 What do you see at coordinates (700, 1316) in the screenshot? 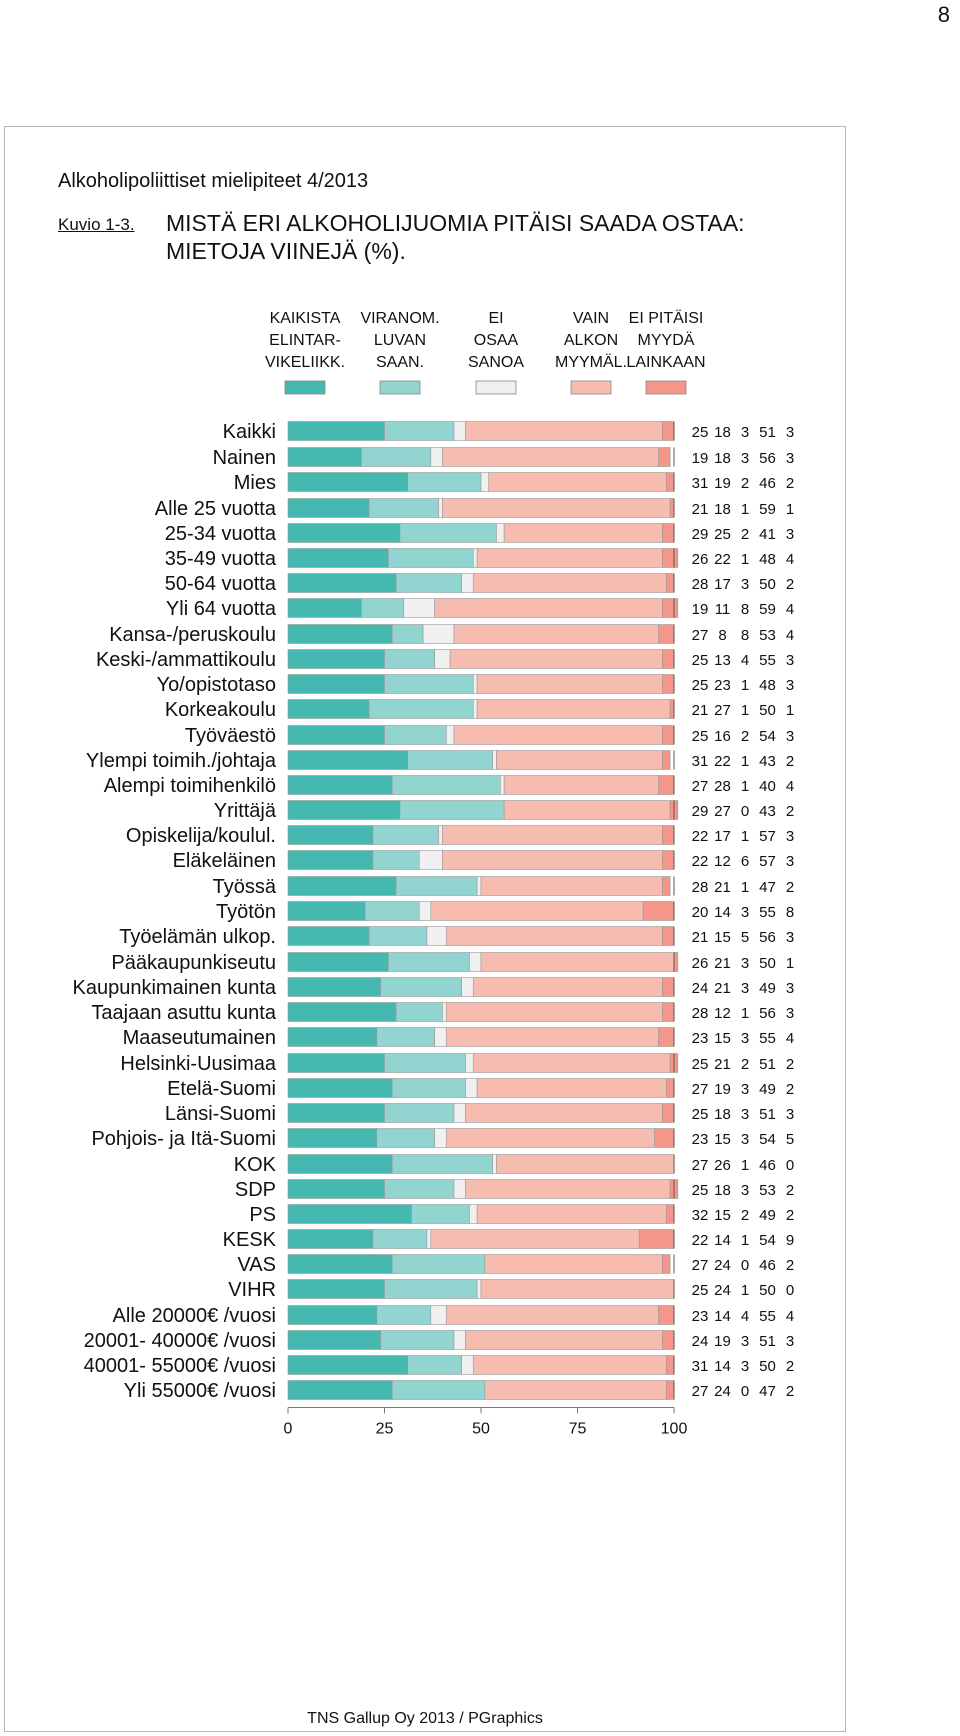
I see `value-label-1: 23` at bounding box center [700, 1316].